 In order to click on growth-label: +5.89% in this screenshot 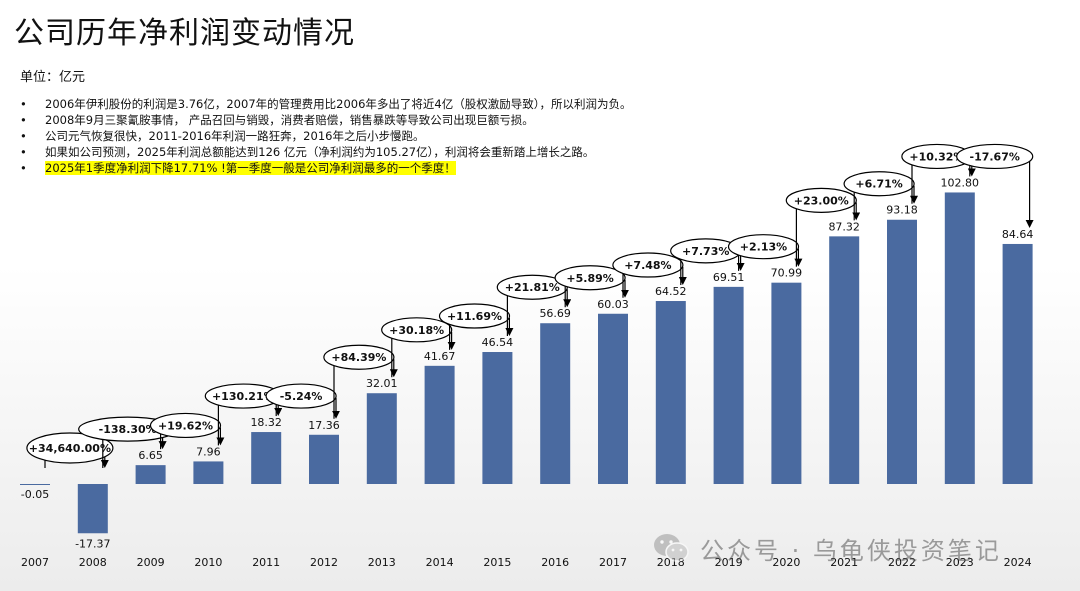, I will do `click(589, 278)`.